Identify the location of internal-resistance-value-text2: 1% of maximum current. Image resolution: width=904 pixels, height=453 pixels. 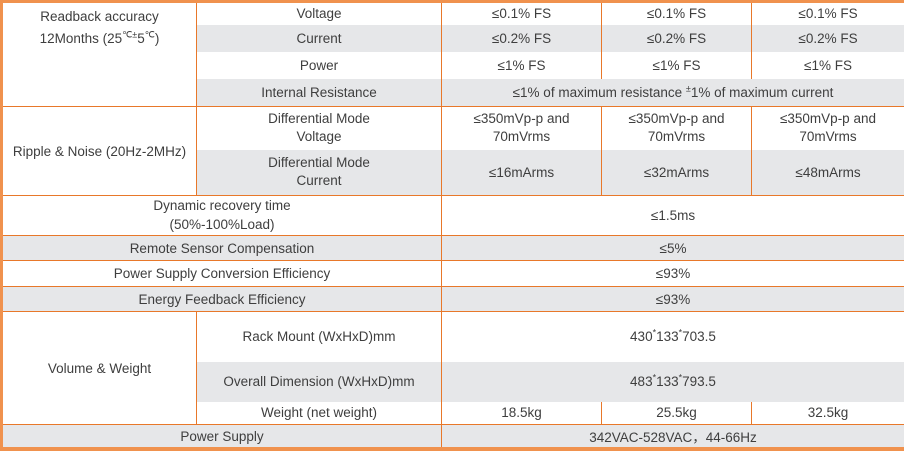
(762, 92).